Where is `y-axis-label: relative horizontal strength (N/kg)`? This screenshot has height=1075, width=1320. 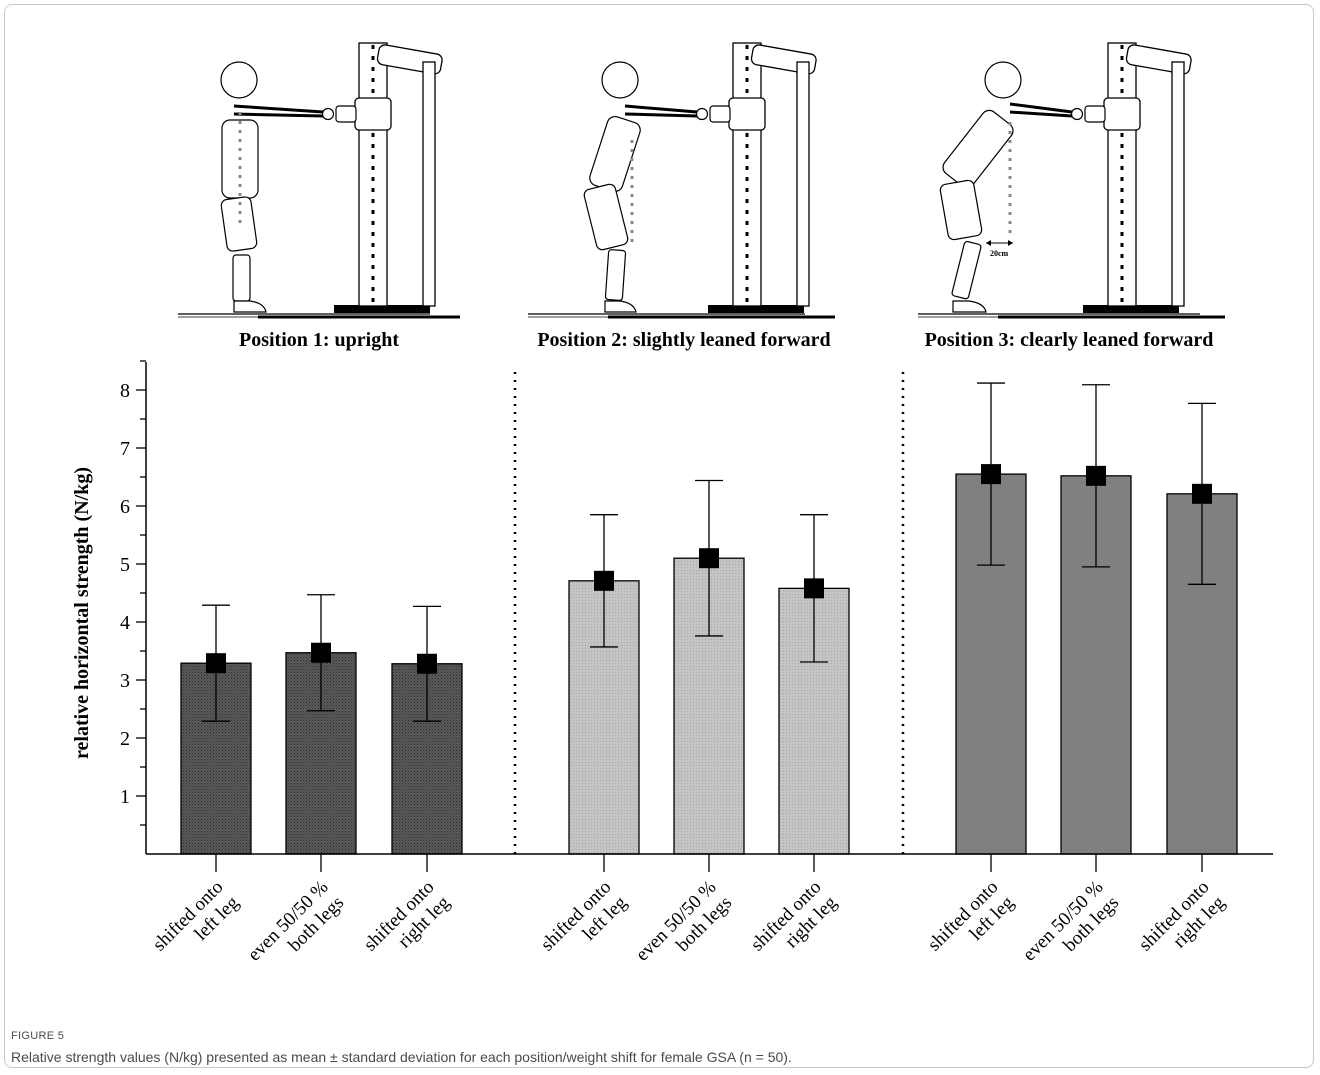
y-axis-label: relative horizontal strength (N/kg) is located at coordinates (82, 613).